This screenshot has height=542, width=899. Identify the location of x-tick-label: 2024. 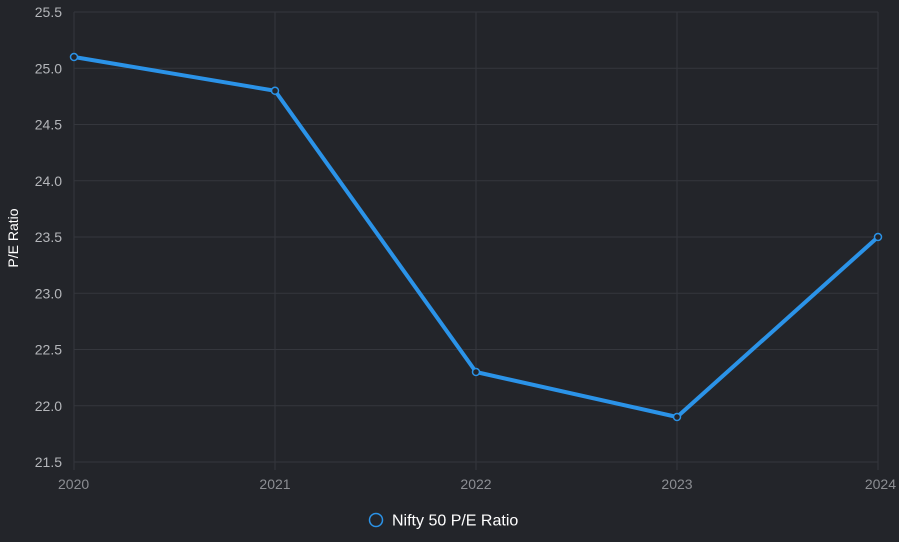
(880, 484).